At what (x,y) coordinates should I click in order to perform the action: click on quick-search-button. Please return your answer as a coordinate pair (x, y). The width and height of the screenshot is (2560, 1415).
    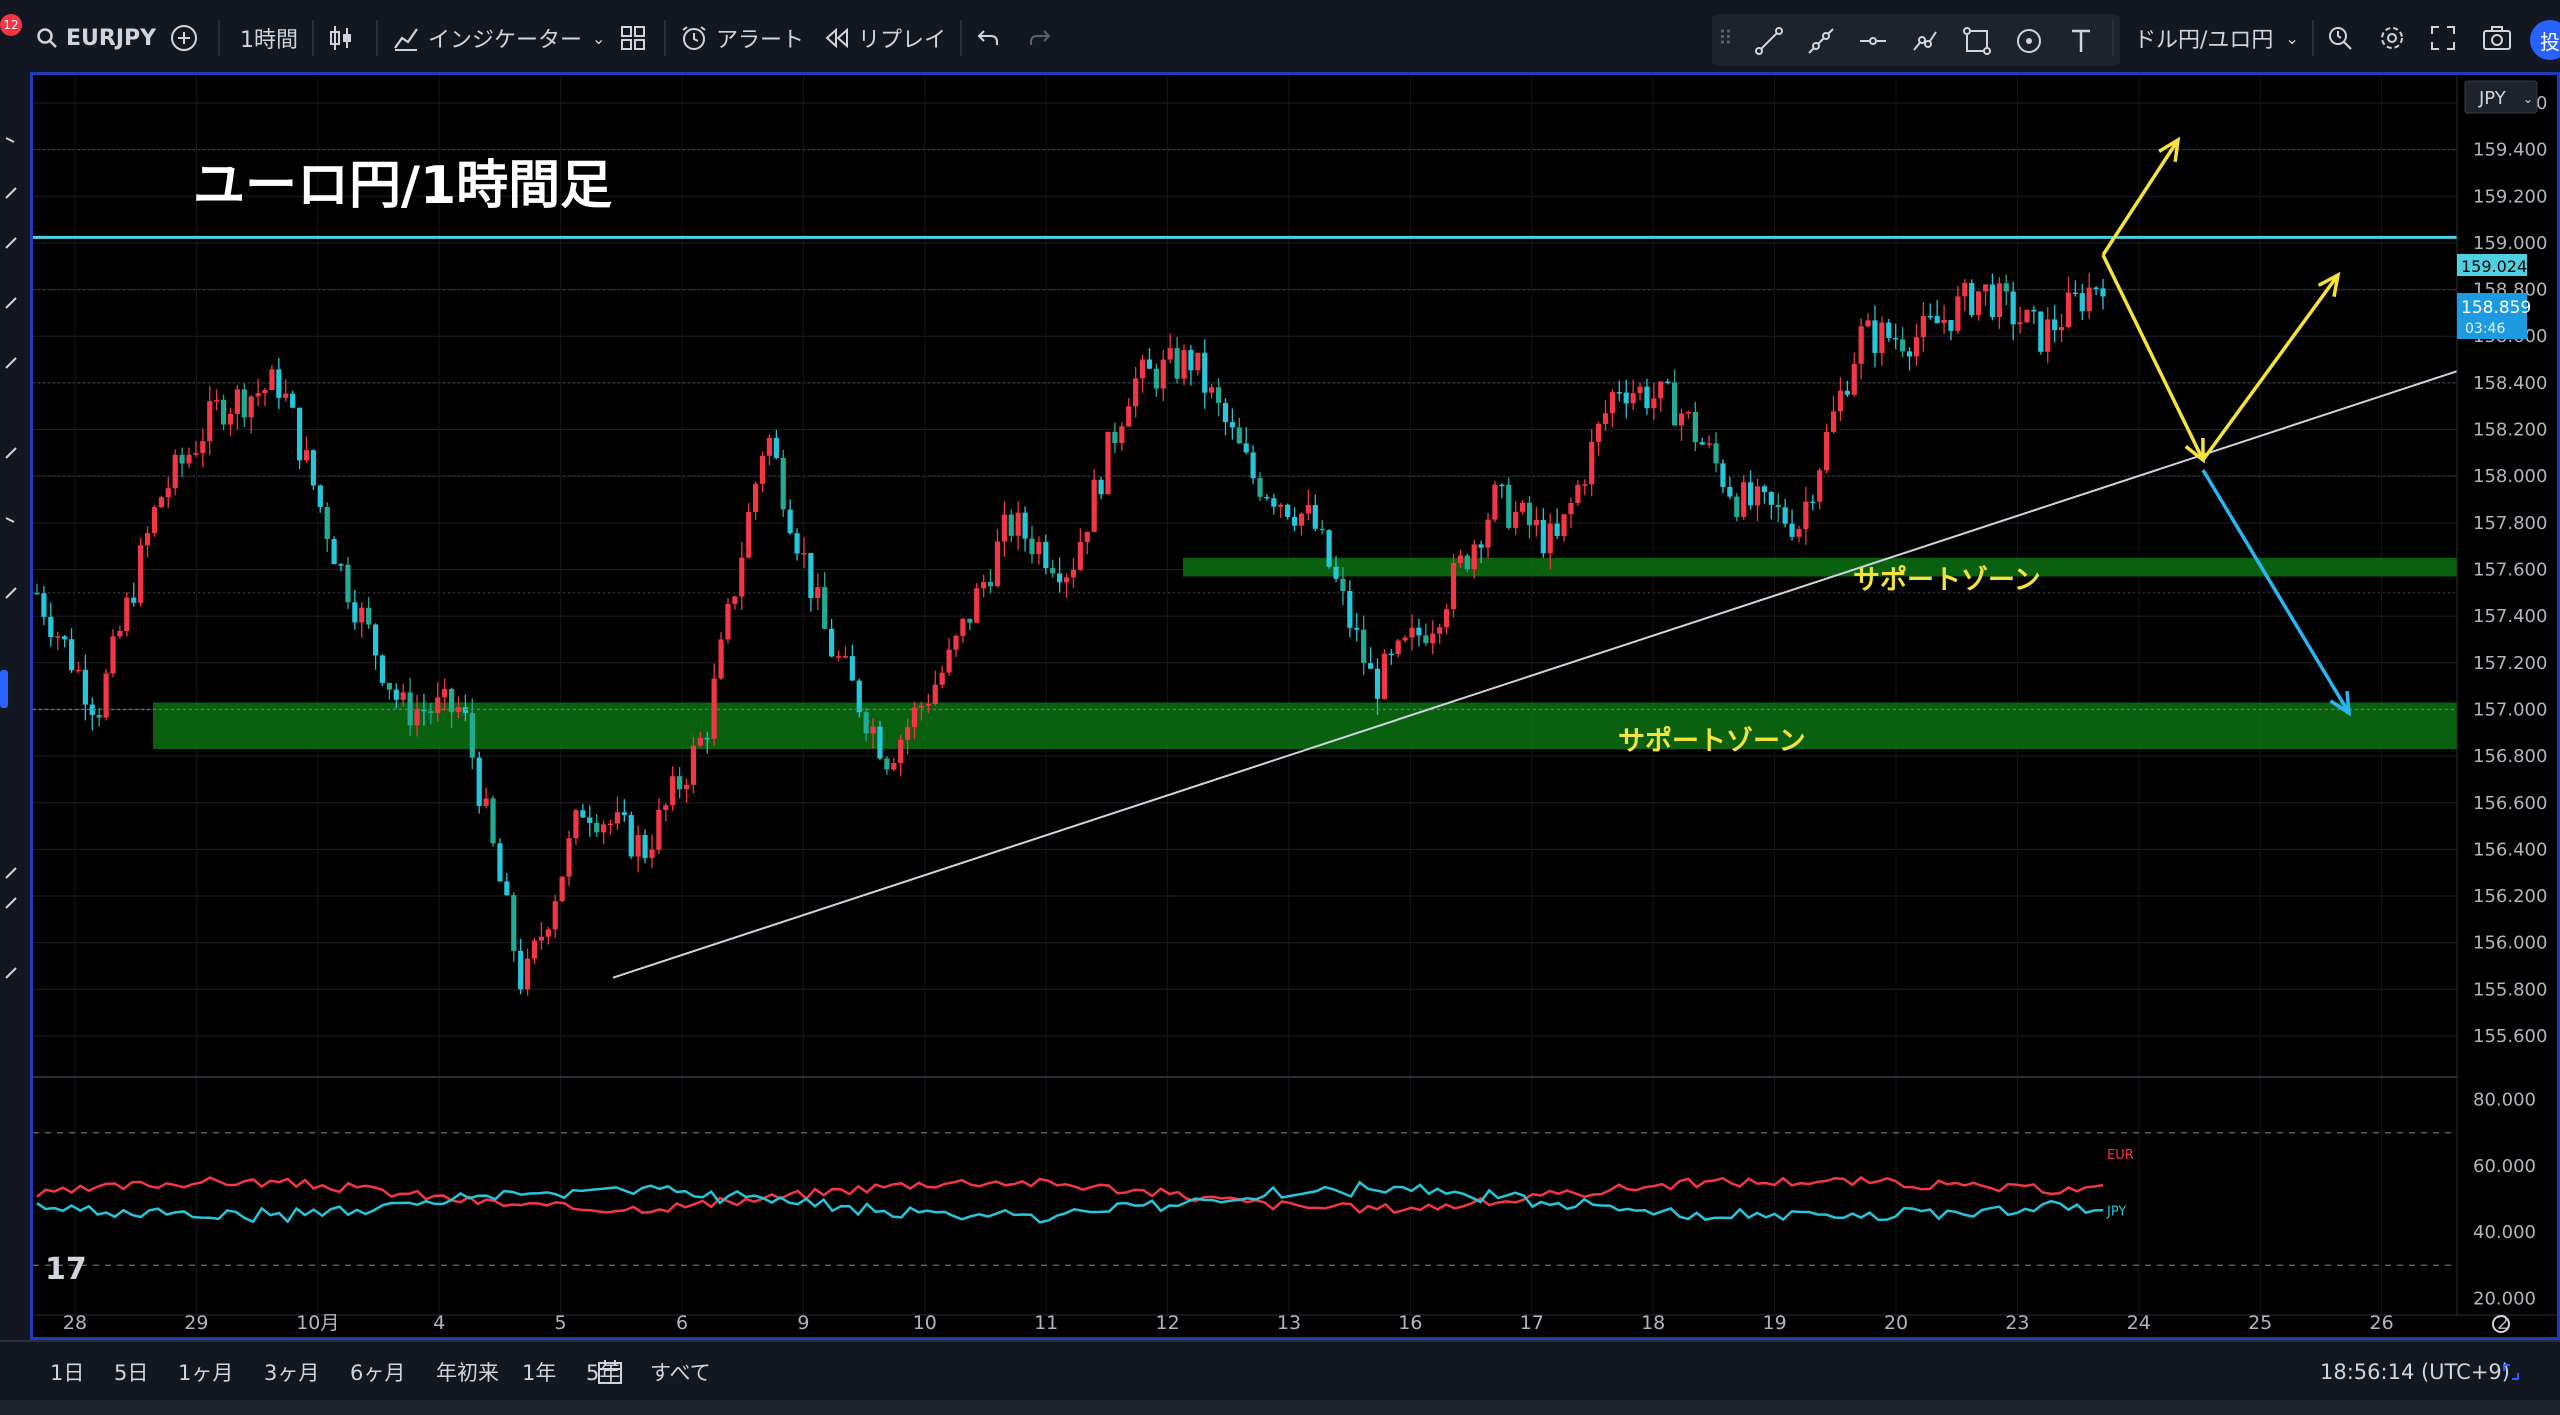
    Looking at the image, I should click on (2340, 38).